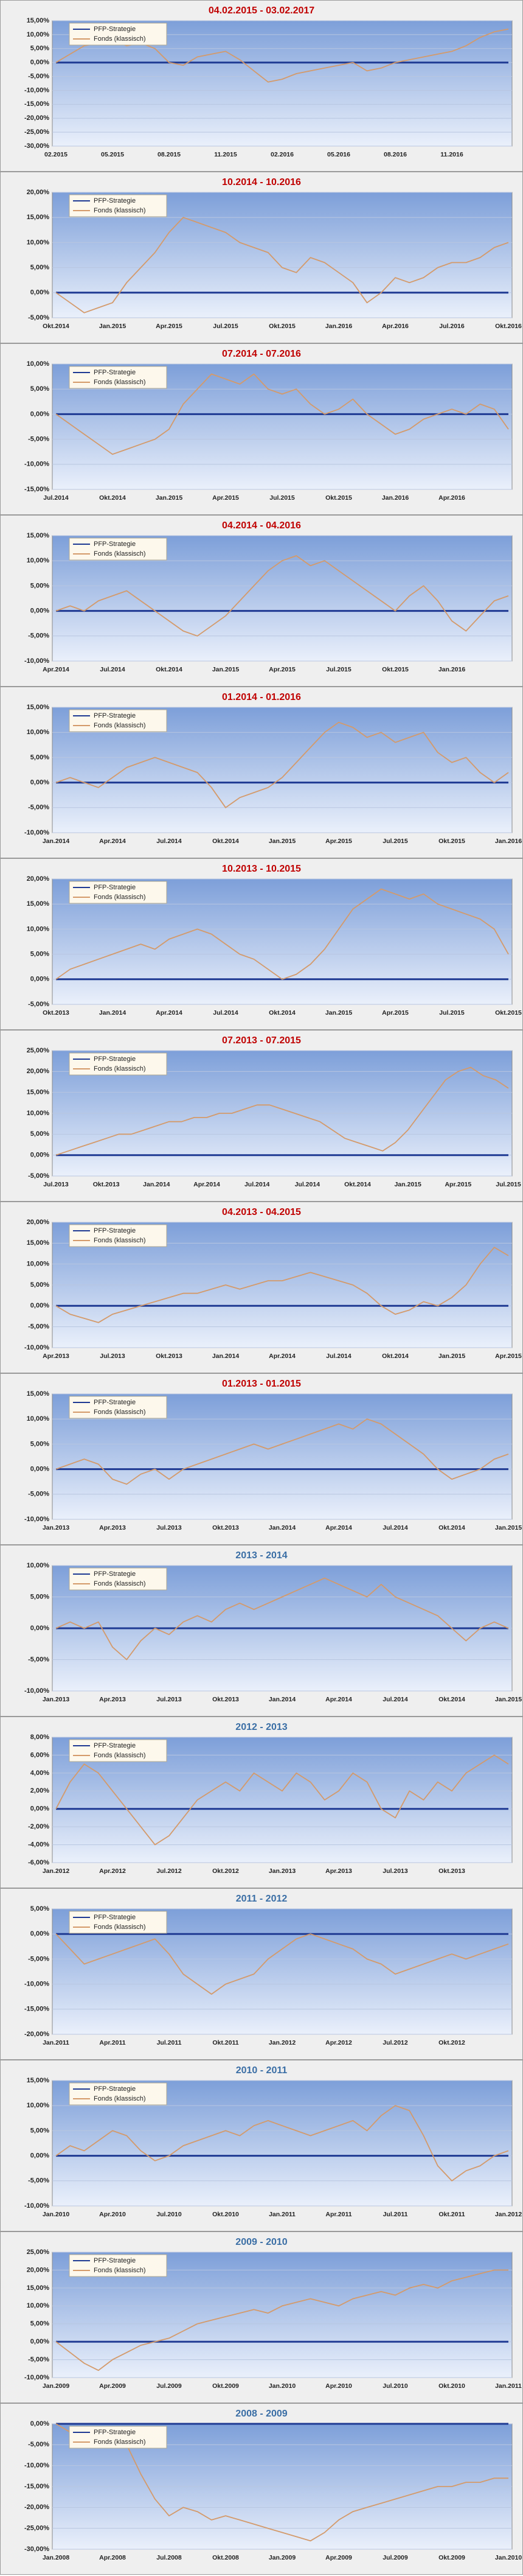  I want to click on x-tick-label: Okt.2015, so click(339, 498).